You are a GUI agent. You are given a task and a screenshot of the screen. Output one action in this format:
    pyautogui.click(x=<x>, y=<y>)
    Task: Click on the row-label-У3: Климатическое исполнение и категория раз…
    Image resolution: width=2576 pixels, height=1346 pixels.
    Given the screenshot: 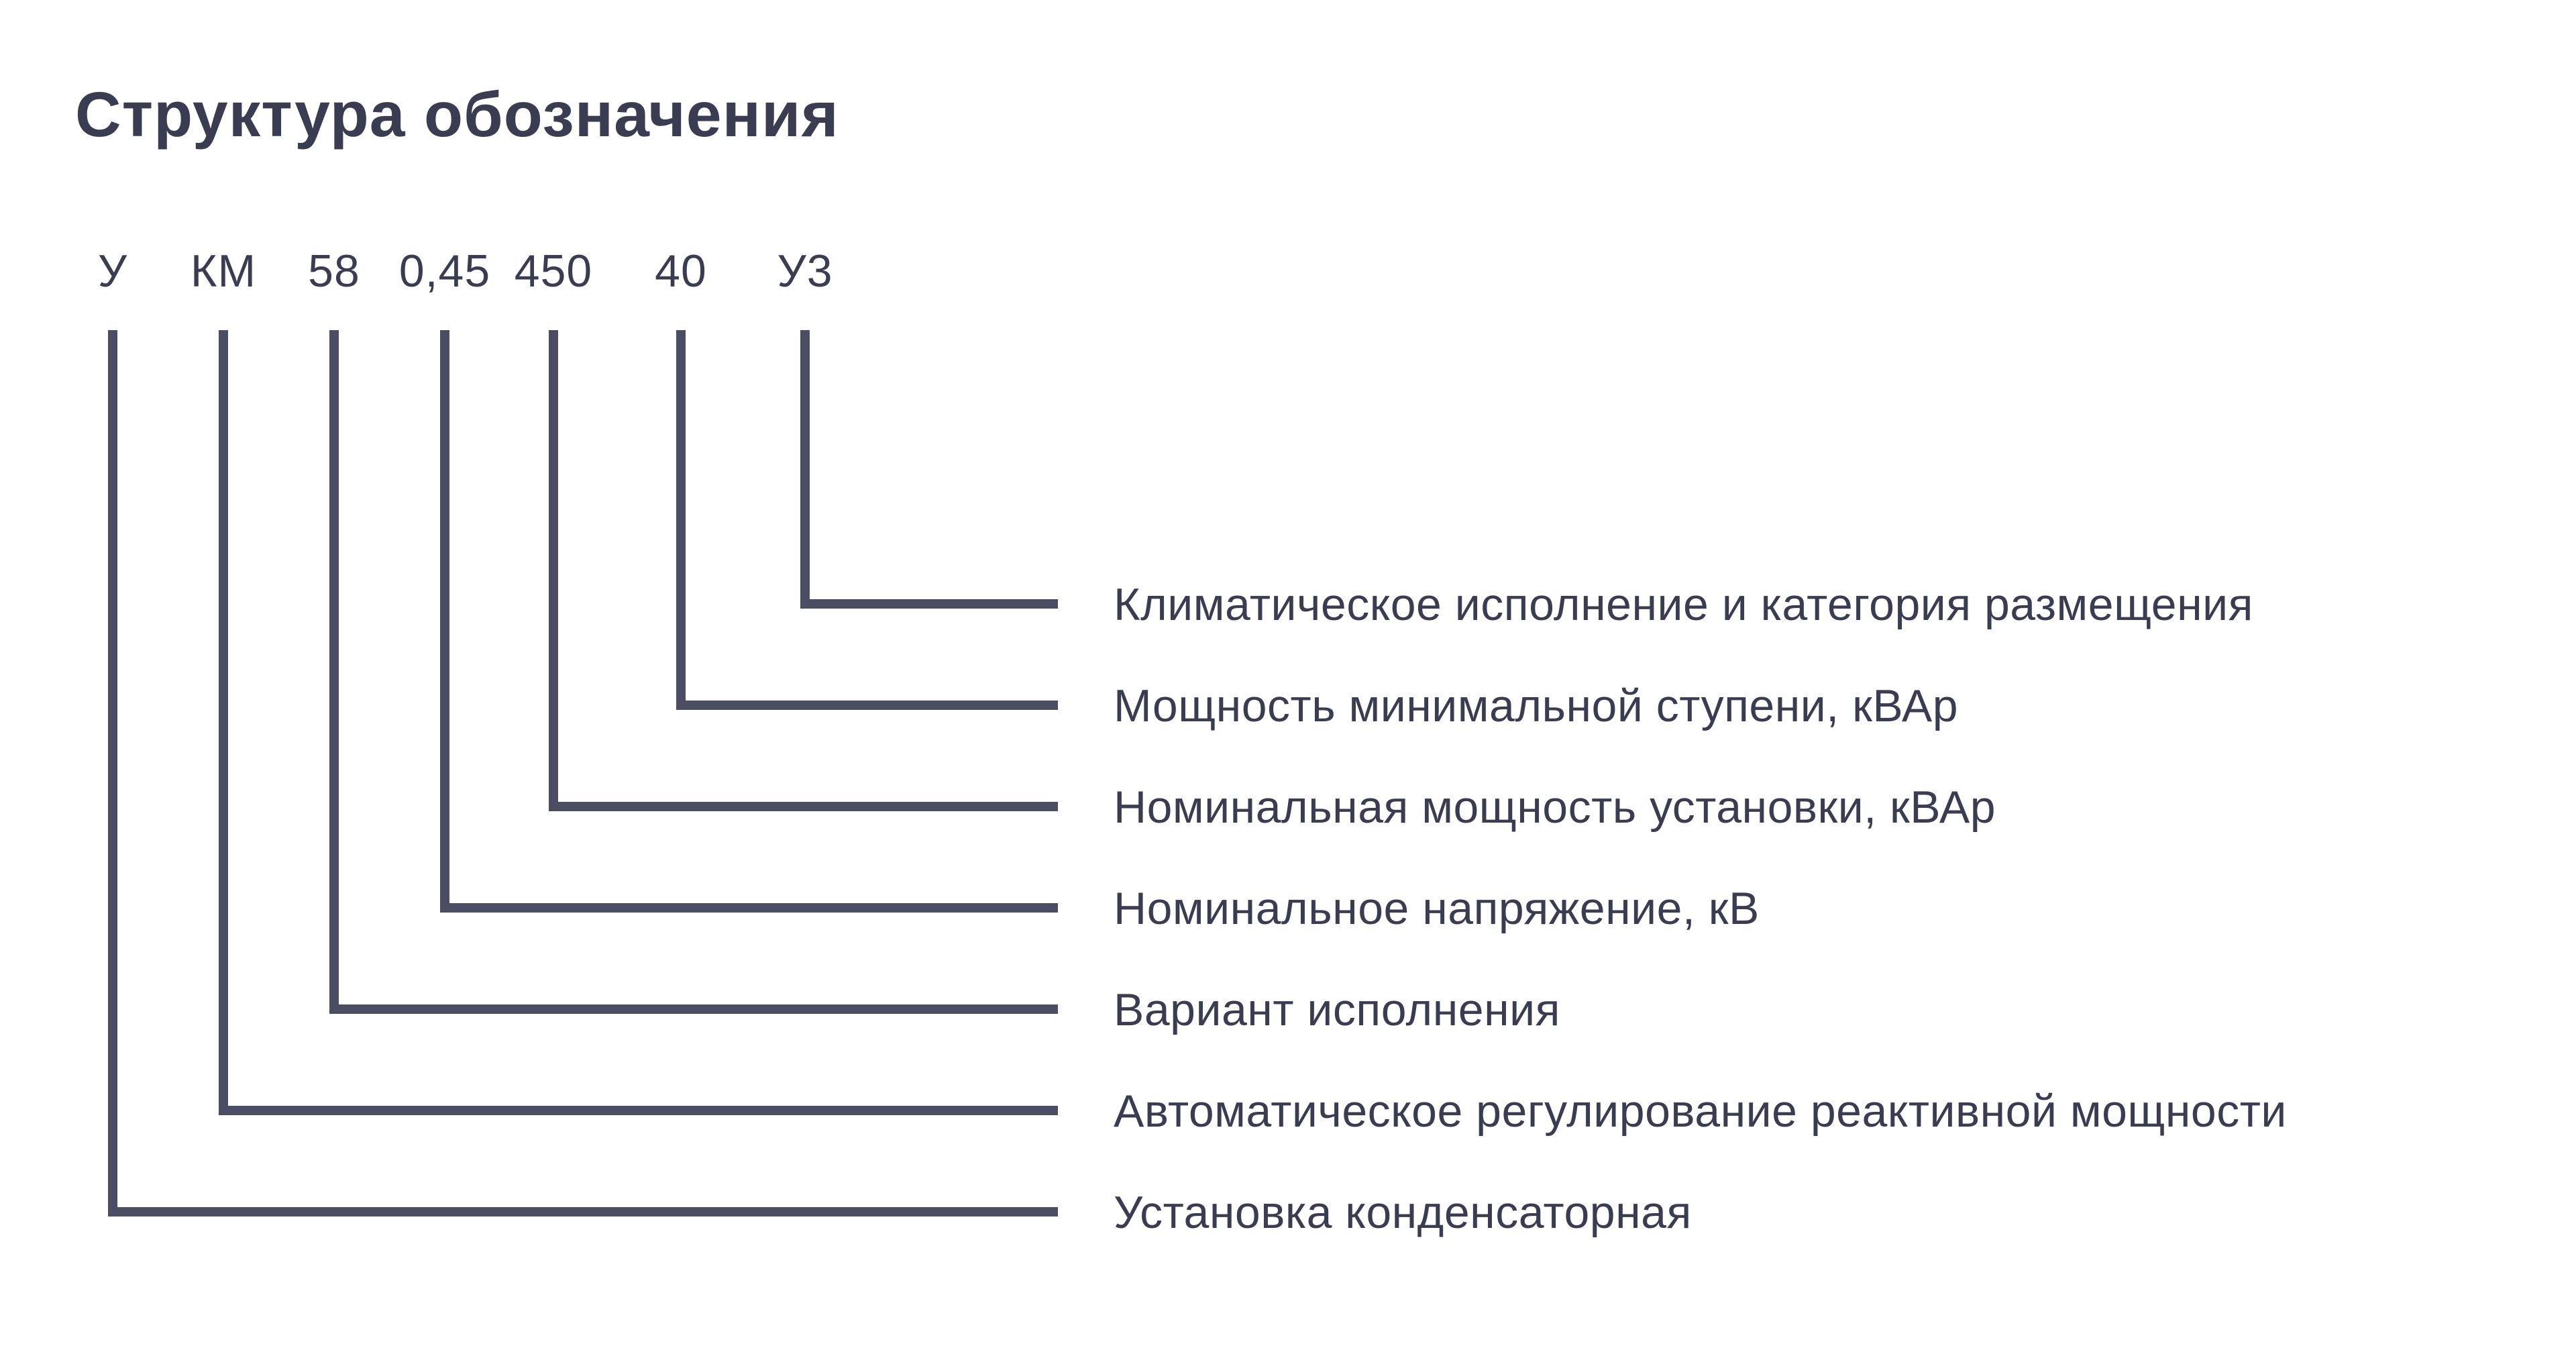 What is the action you would take?
    pyautogui.click(x=1683, y=605)
    